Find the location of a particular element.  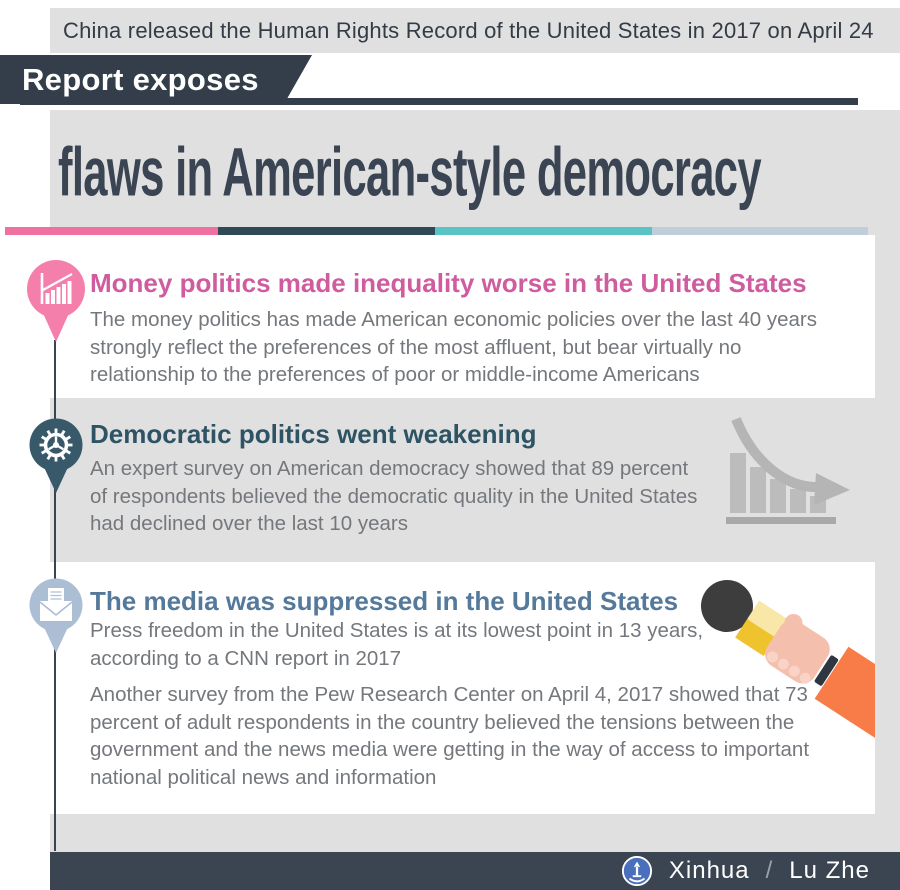

microphone-illustration is located at coordinates (788, 661).